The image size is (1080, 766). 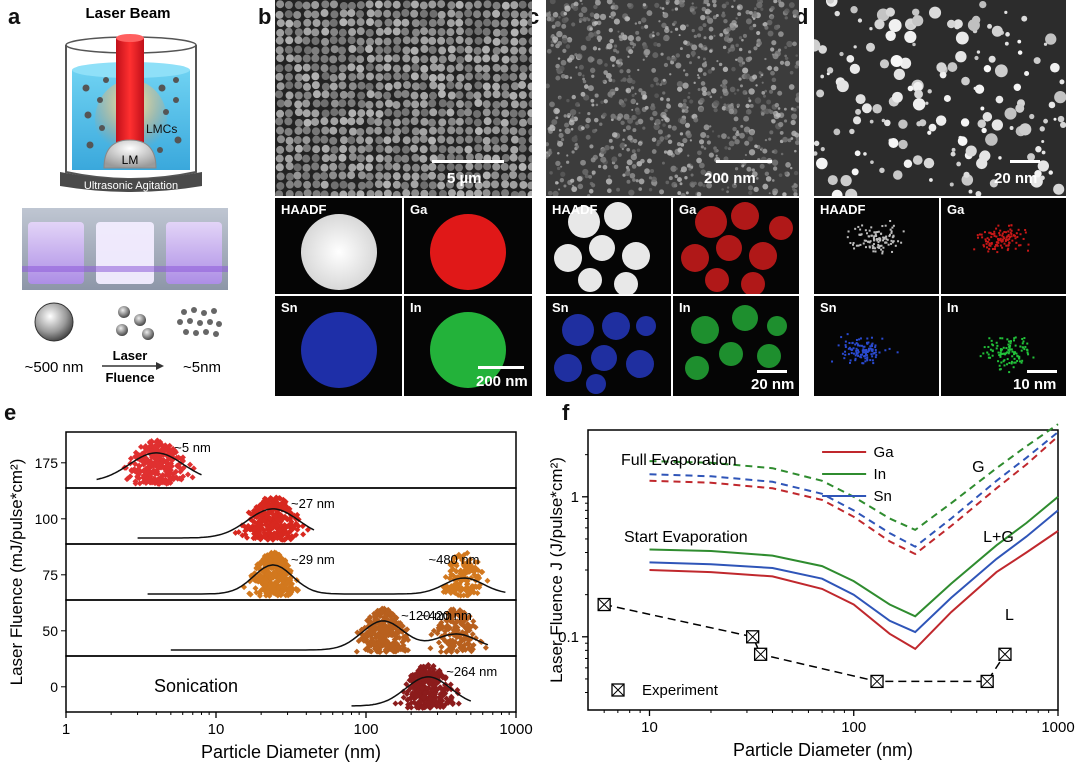 What do you see at coordinates (66, 729) in the screenshot?
I see `x-tick-label: 1` at bounding box center [66, 729].